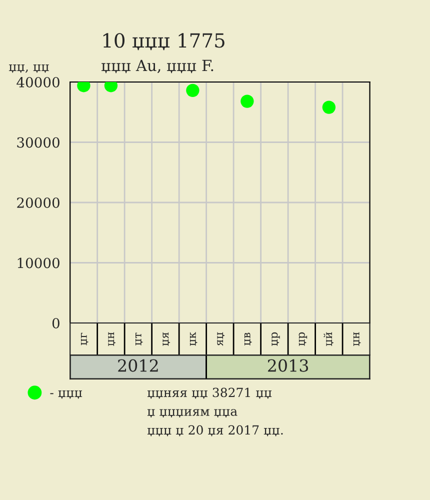 The image size is (430, 500). I want to click on y-tick-label: 10000, so click(39, 263).